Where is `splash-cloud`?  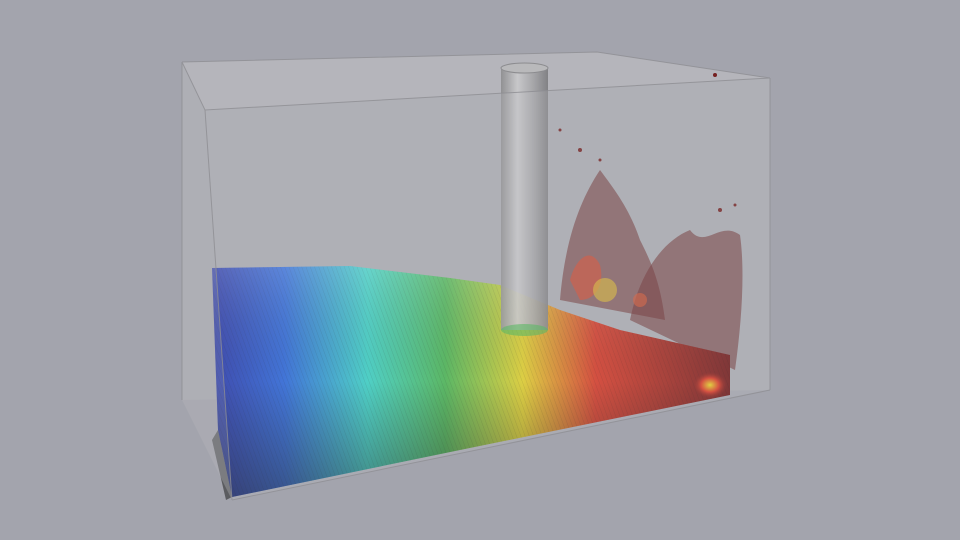
splash-cloud is located at coordinates (650, 221).